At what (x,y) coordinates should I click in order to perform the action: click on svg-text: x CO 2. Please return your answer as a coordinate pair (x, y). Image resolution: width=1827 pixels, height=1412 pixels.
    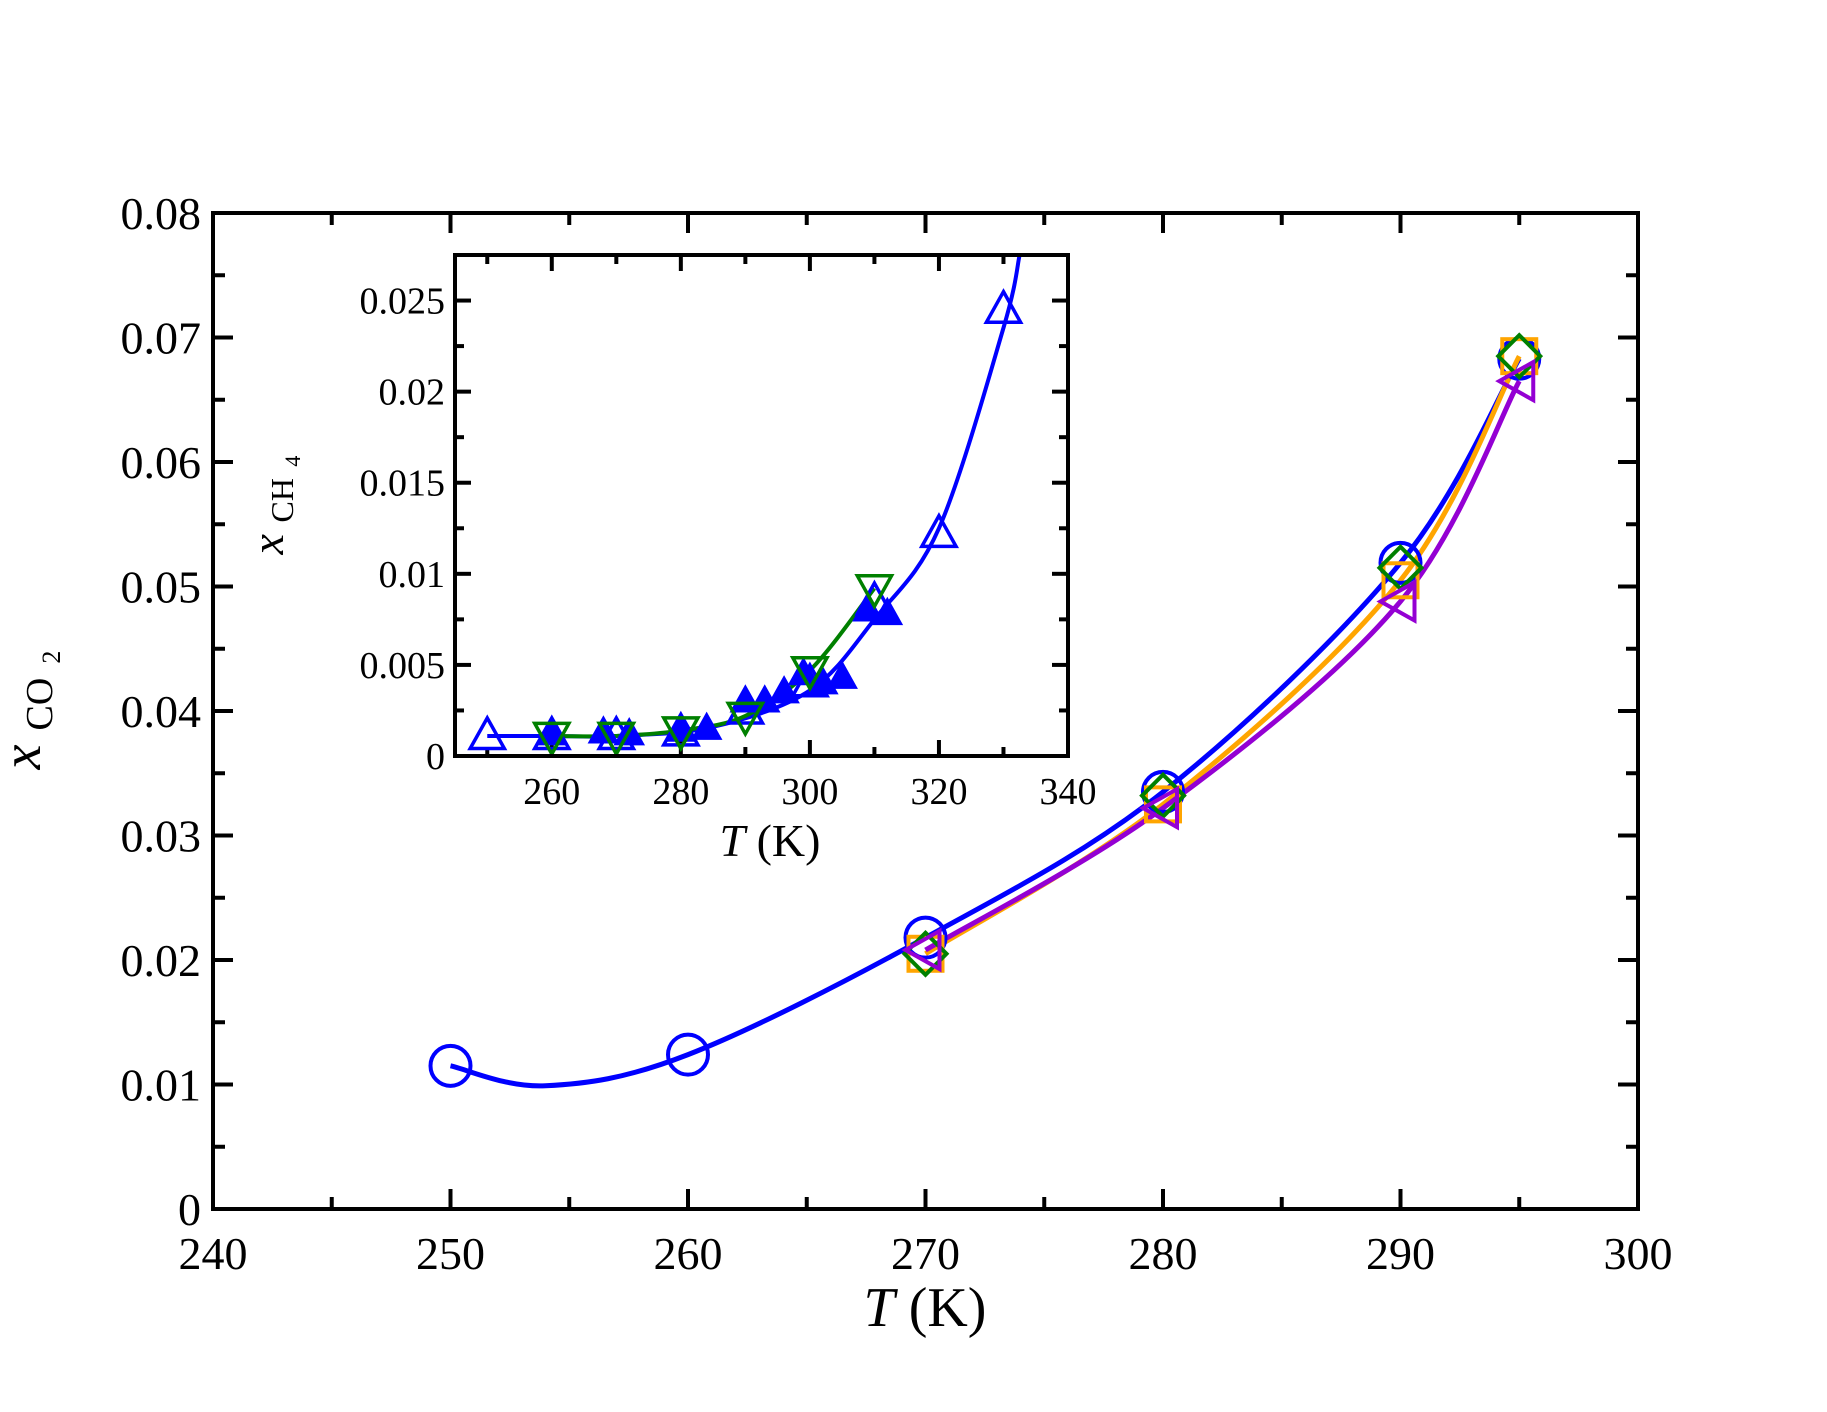
    Looking at the image, I should click on (33, 711).